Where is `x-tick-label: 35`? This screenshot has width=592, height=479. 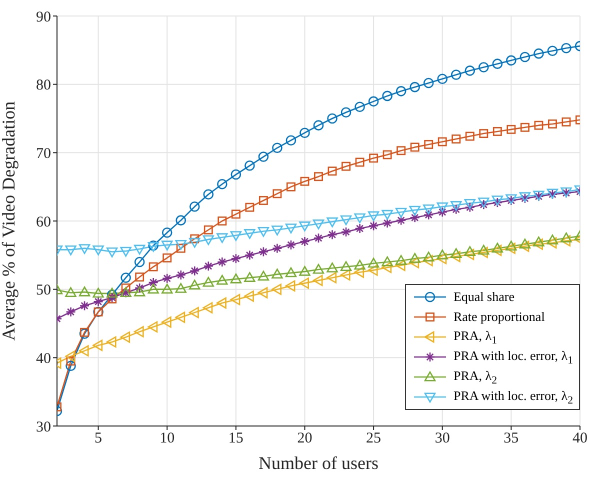 x-tick-label: 35 is located at coordinates (511, 438).